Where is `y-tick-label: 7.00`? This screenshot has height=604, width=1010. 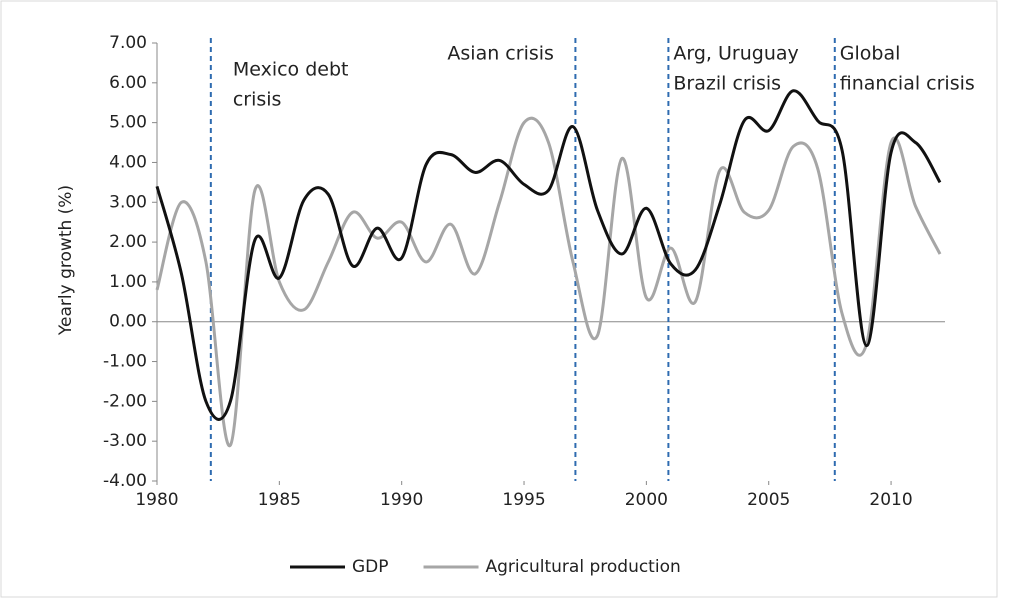 y-tick-label: 7.00 is located at coordinates (128, 43).